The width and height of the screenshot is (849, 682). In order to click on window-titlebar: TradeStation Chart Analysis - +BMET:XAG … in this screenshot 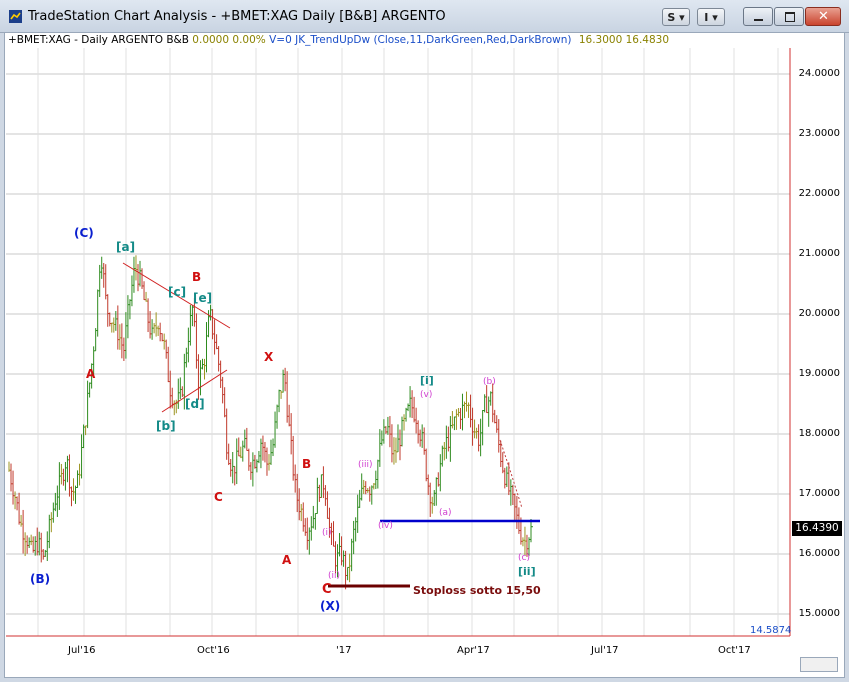, I will do `click(424, 16)`.